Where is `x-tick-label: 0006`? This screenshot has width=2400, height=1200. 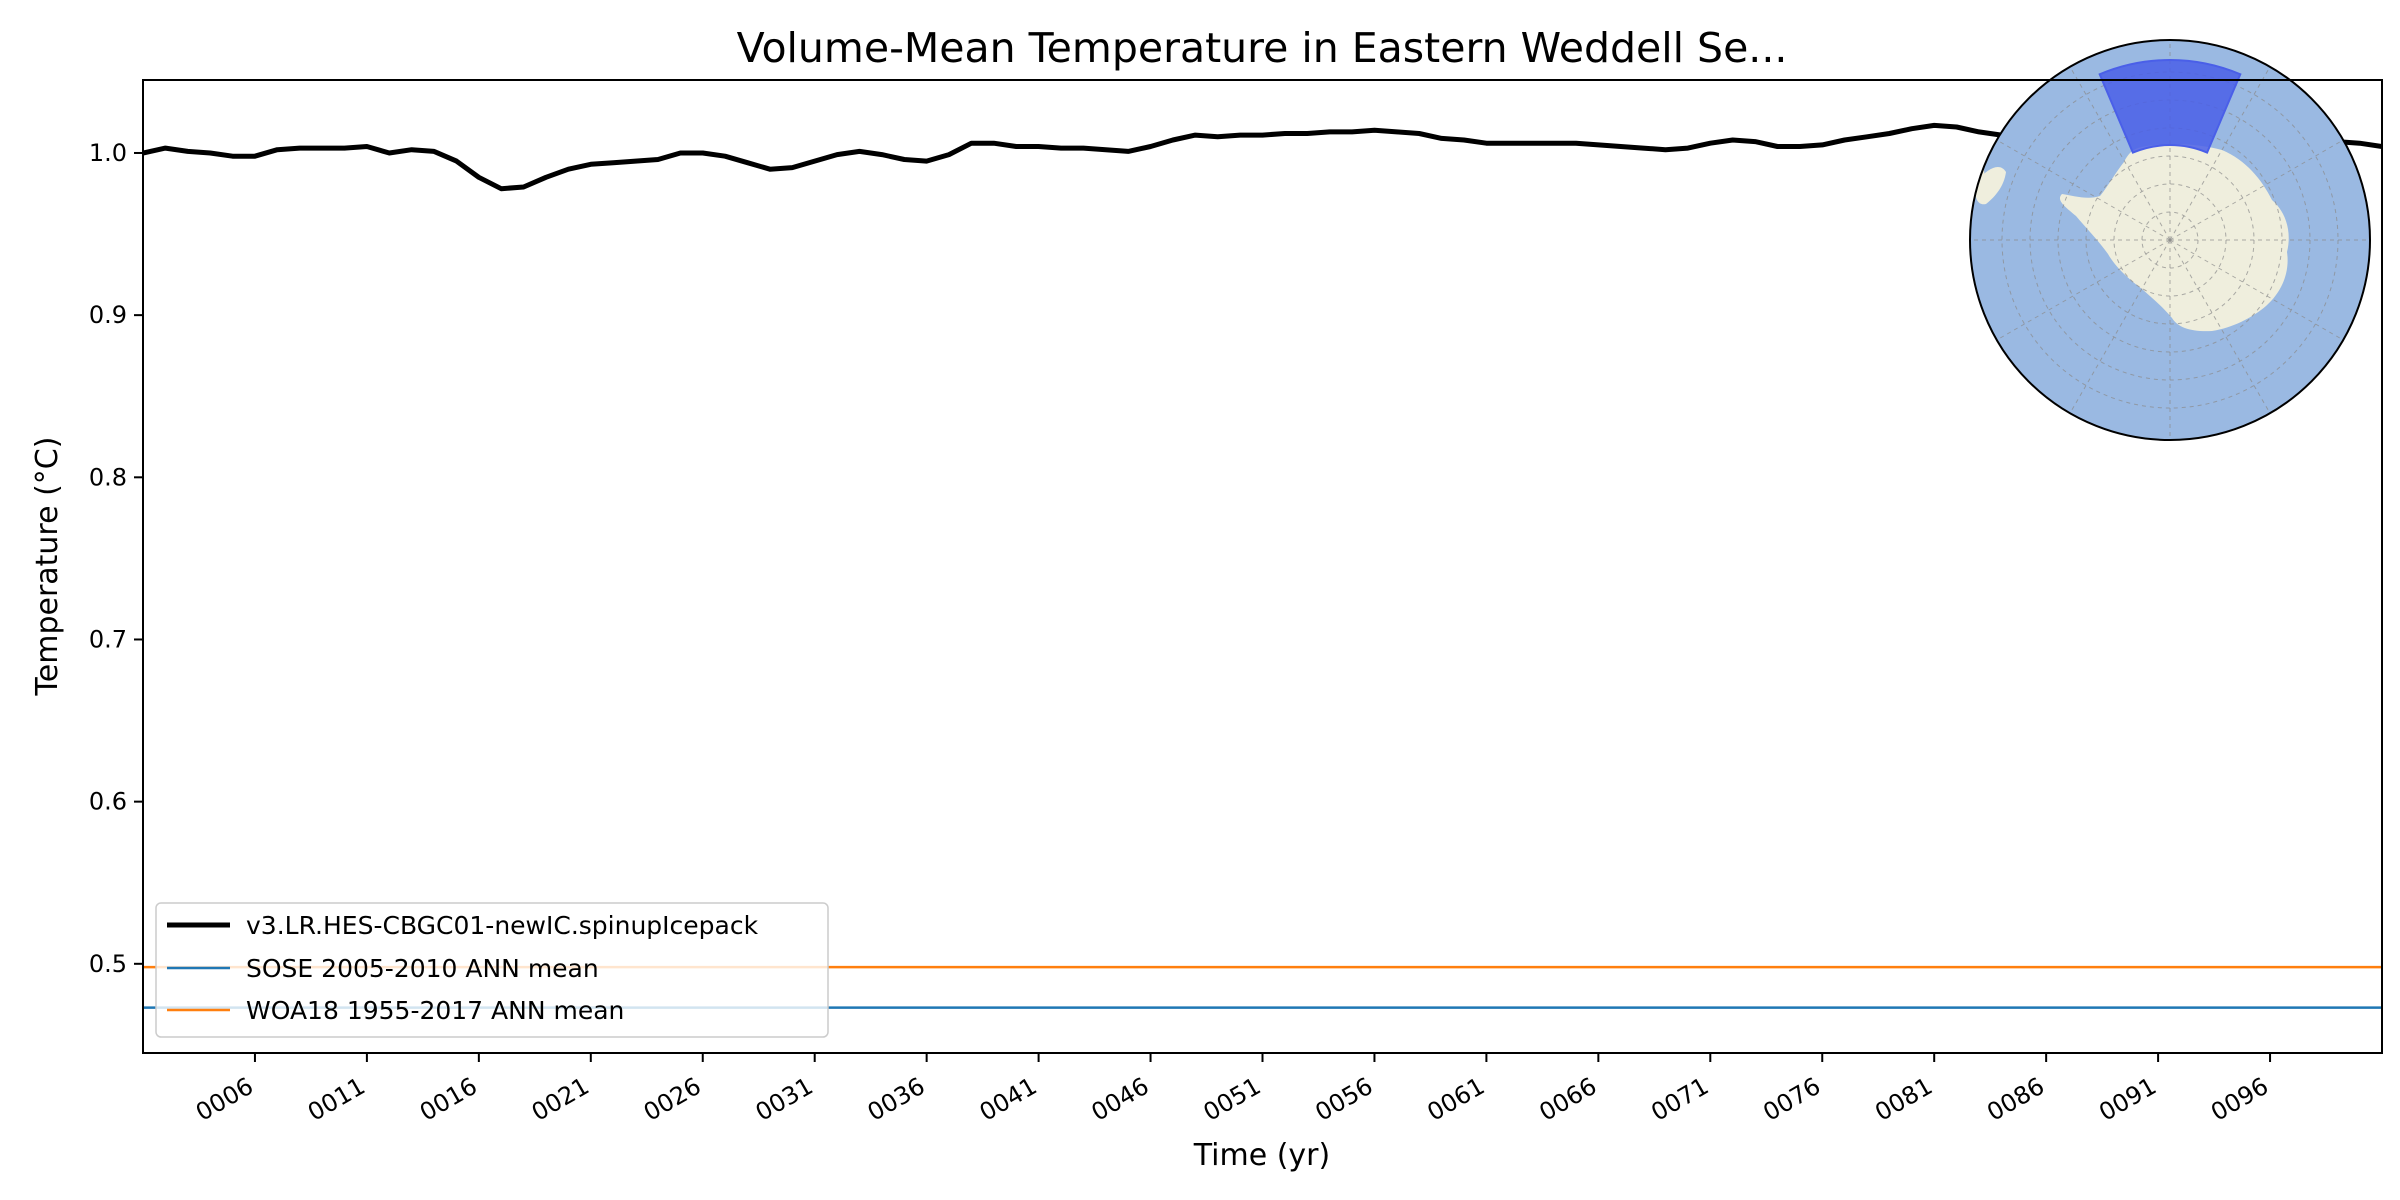 x-tick-label: 0006 is located at coordinates (224, 1099).